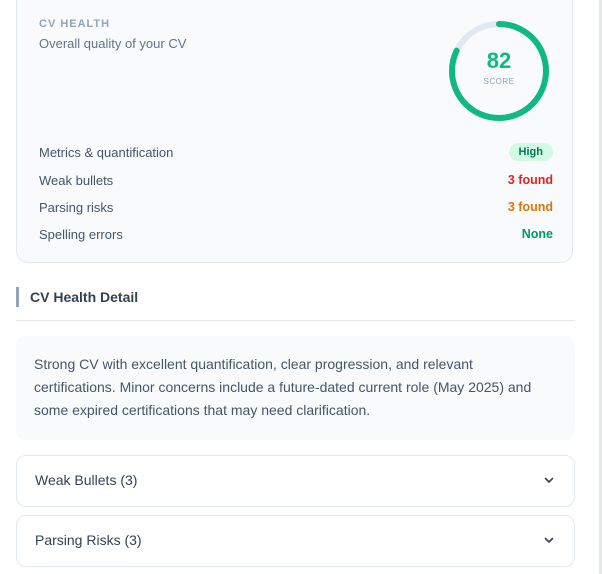 This screenshot has width=602, height=574. Describe the element at coordinates (295, 541) in the screenshot. I see `accordion-parsing-risks: Parsing Risks (3)` at that location.